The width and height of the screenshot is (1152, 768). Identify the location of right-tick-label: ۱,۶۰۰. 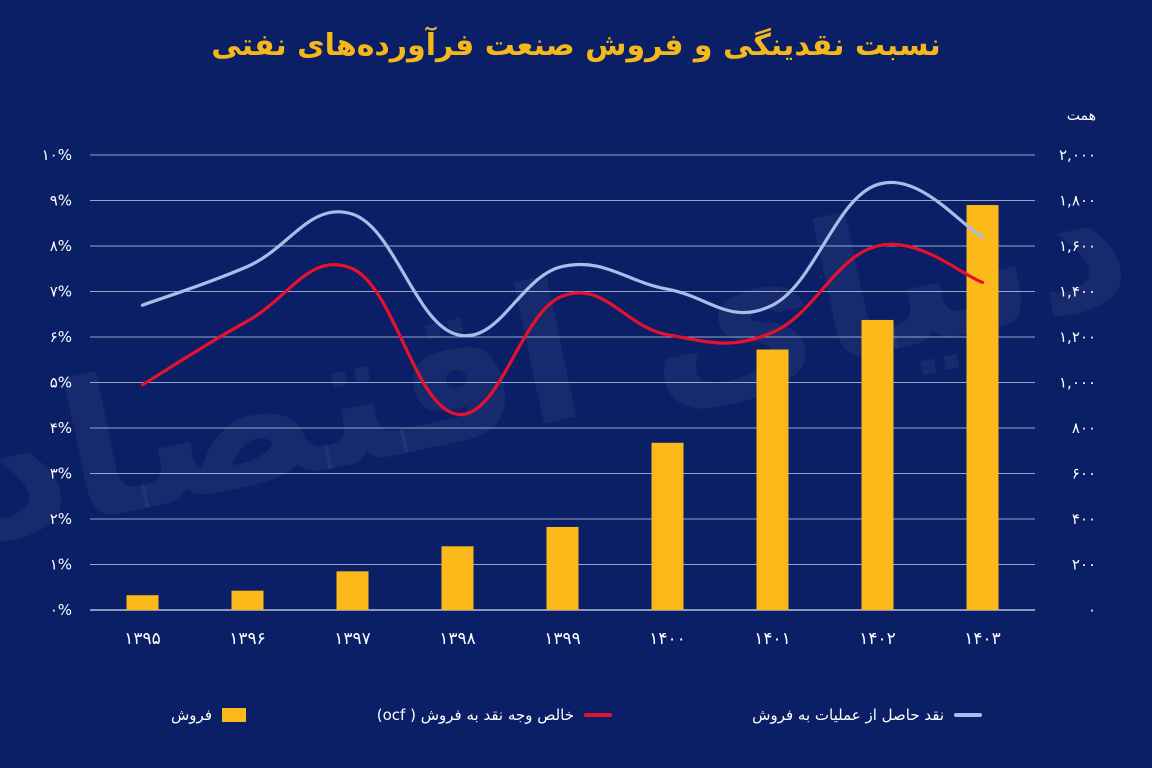
(1077, 246).